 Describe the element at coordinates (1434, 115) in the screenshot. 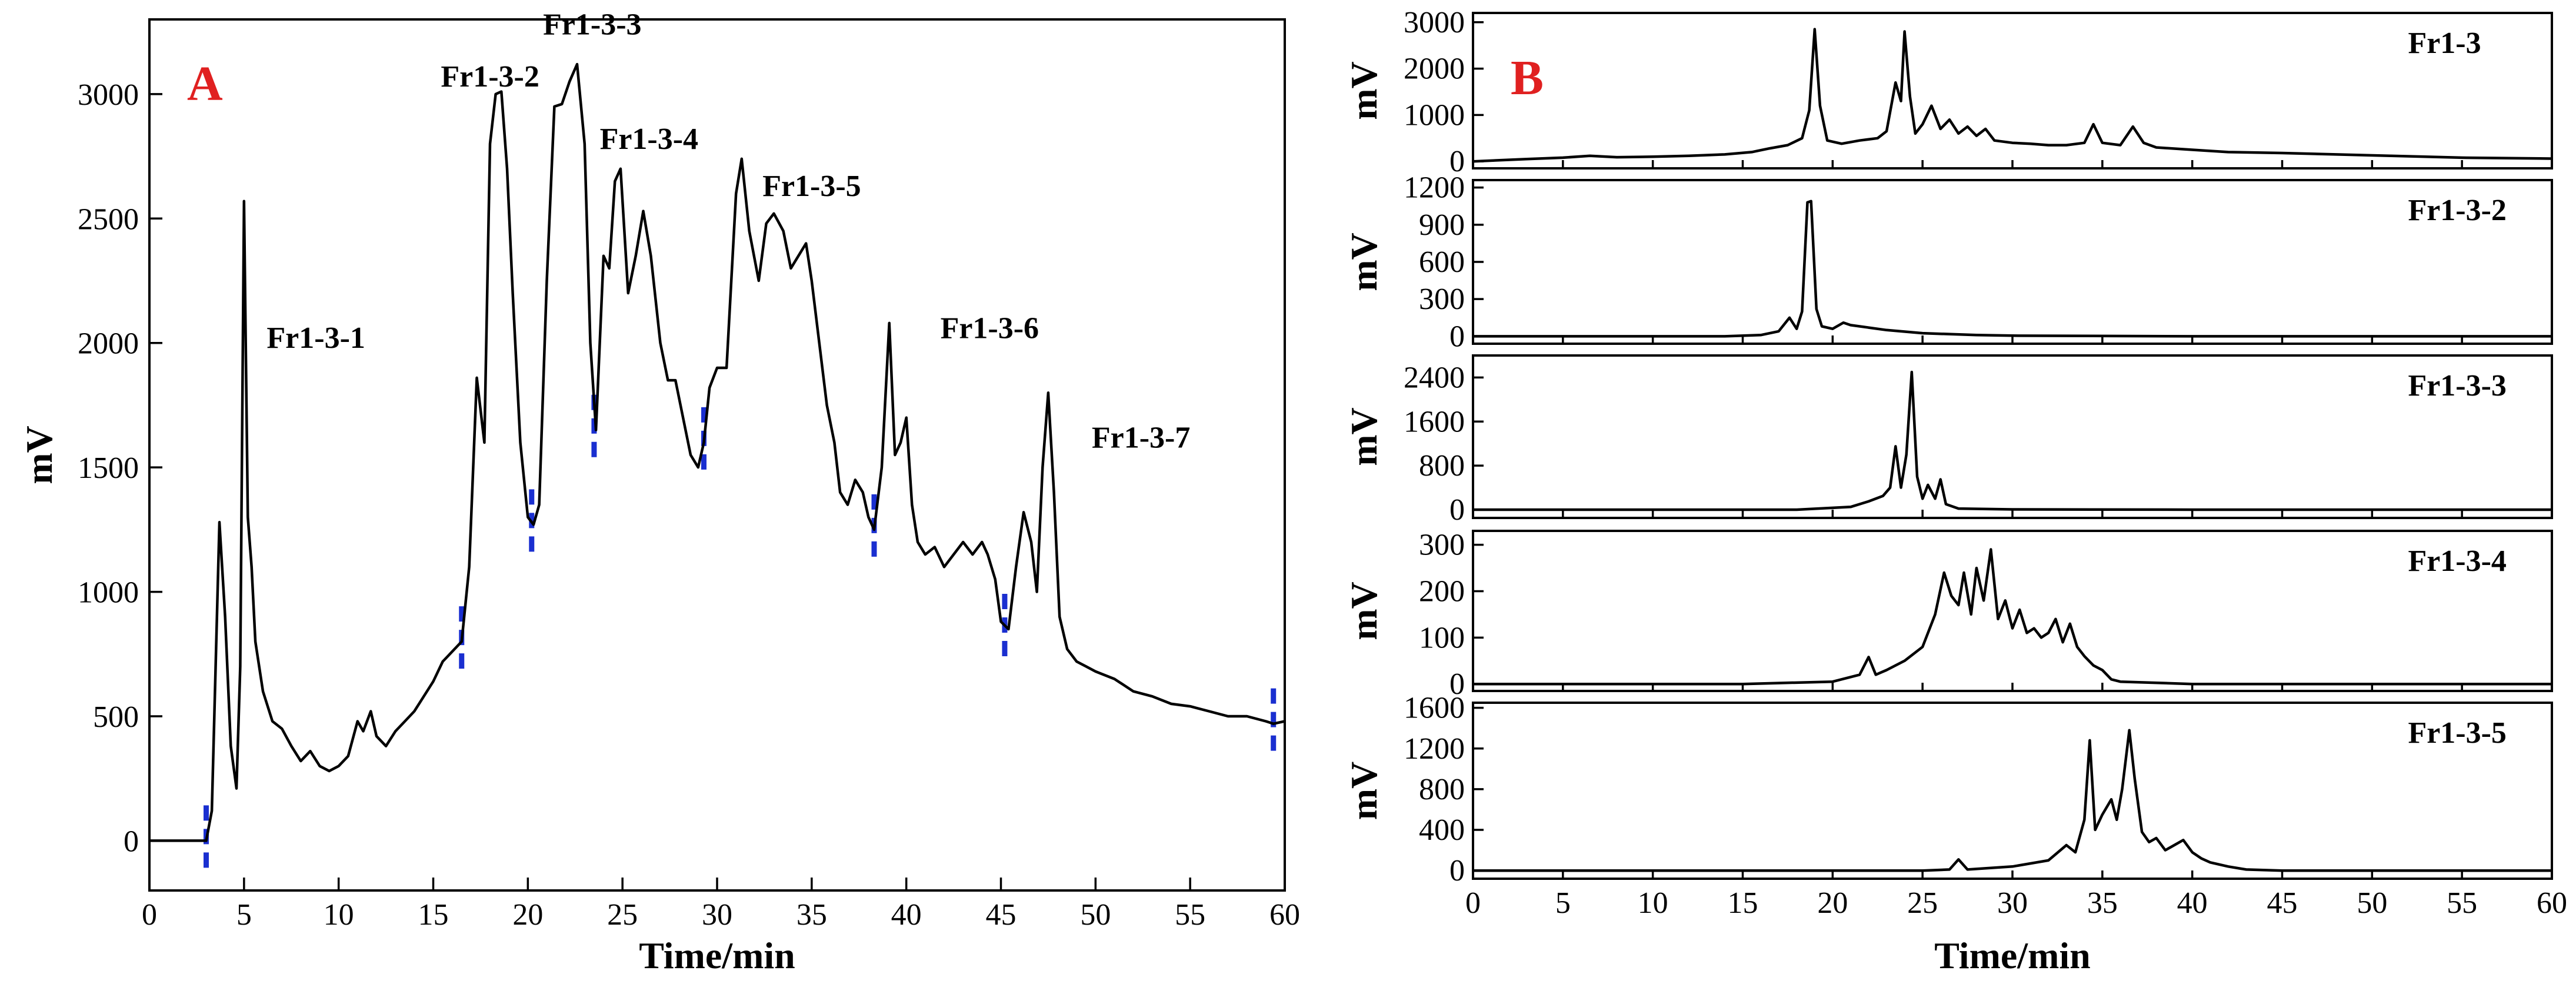

I see `panel-b-y-tick-label: 1000` at that location.